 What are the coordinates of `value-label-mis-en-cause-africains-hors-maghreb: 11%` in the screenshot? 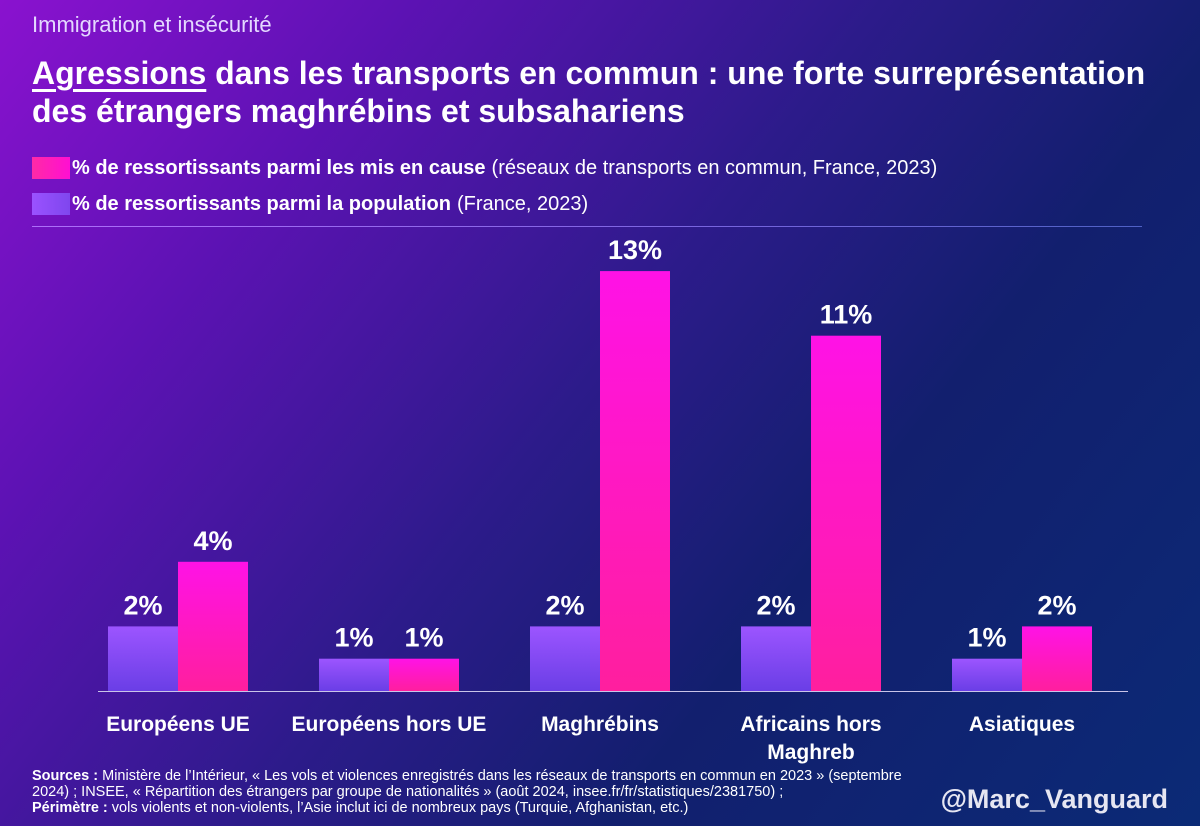 It's located at (846, 315).